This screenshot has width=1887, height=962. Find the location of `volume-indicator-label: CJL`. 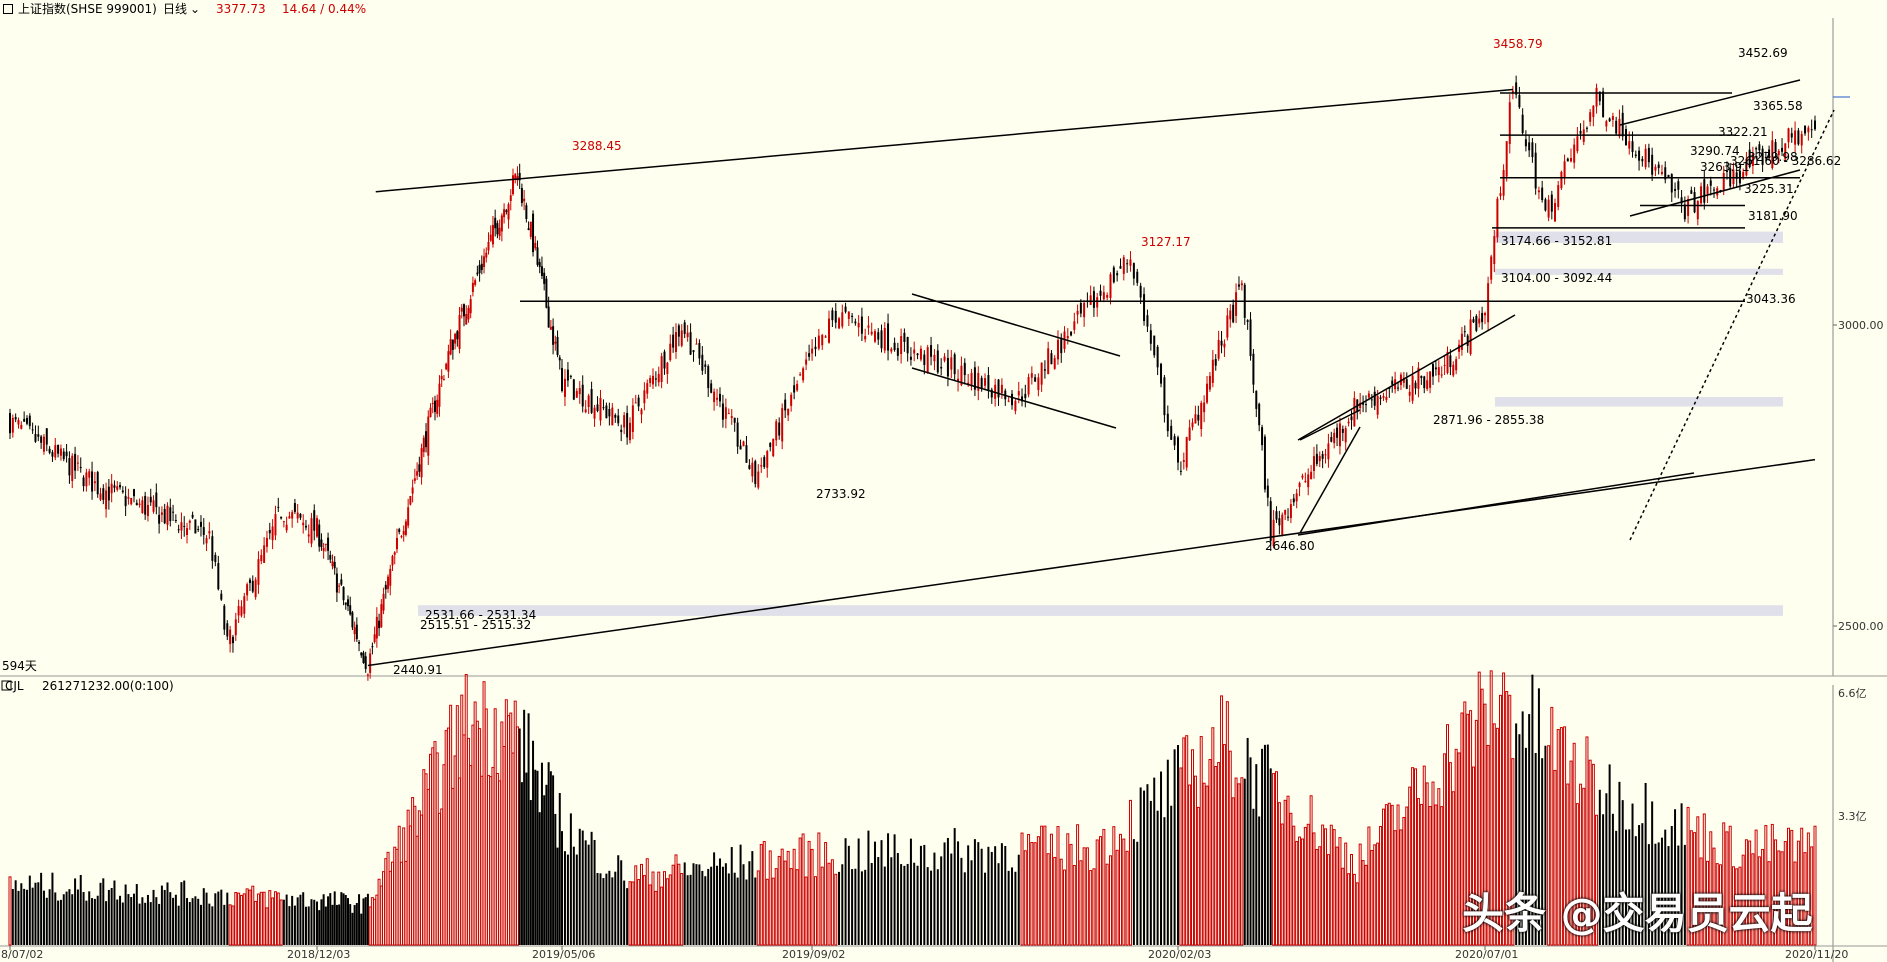

volume-indicator-label: CJL is located at coordinates (14, 686).